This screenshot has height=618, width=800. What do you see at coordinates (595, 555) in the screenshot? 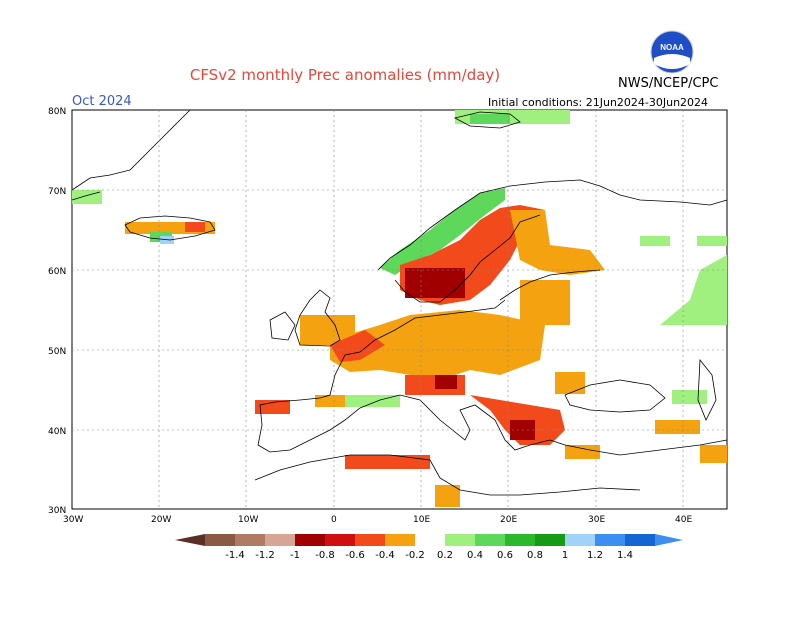
I see `legend-label: 1.2` at bounding box center [595, 555].